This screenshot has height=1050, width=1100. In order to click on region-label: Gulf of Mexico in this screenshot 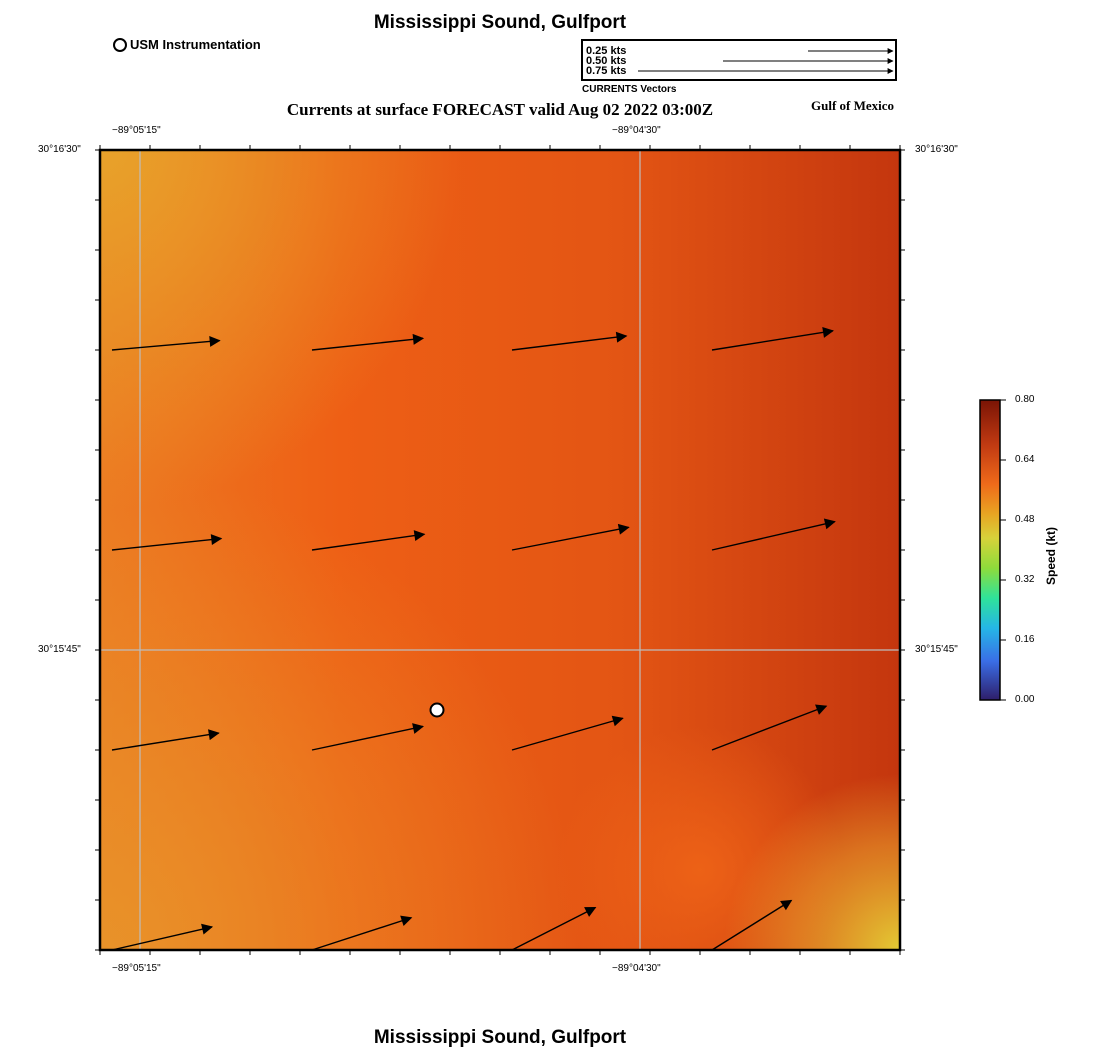, I will do `click(853, 105)`.